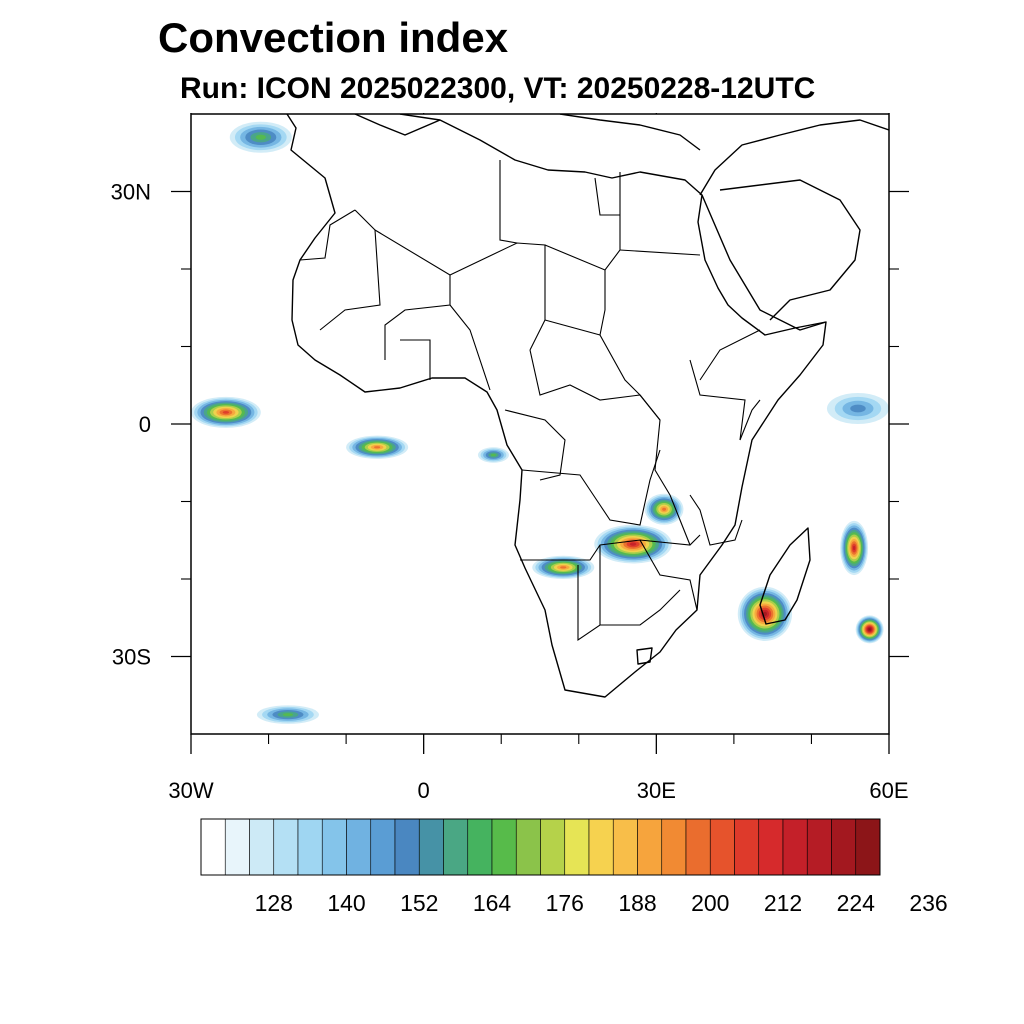 This screenshot has height=1024, width=1024. I want to click on mozambique-channel-cyclone, so click(765, 613).